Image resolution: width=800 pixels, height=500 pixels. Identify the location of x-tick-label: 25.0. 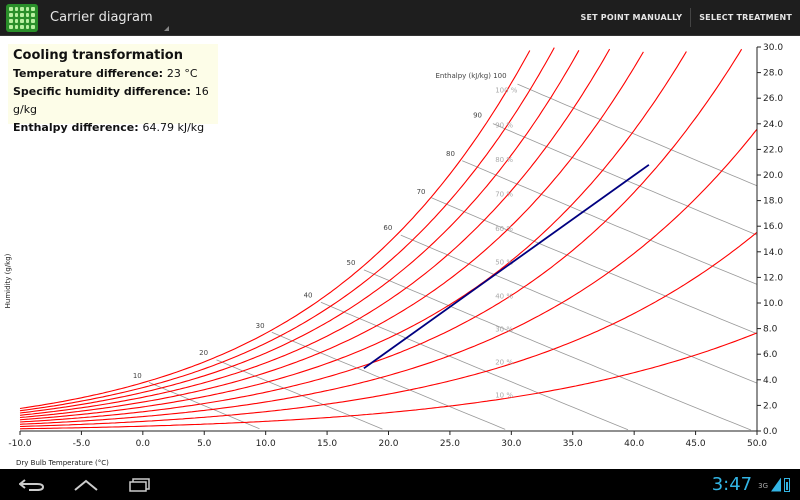
(450, 444).